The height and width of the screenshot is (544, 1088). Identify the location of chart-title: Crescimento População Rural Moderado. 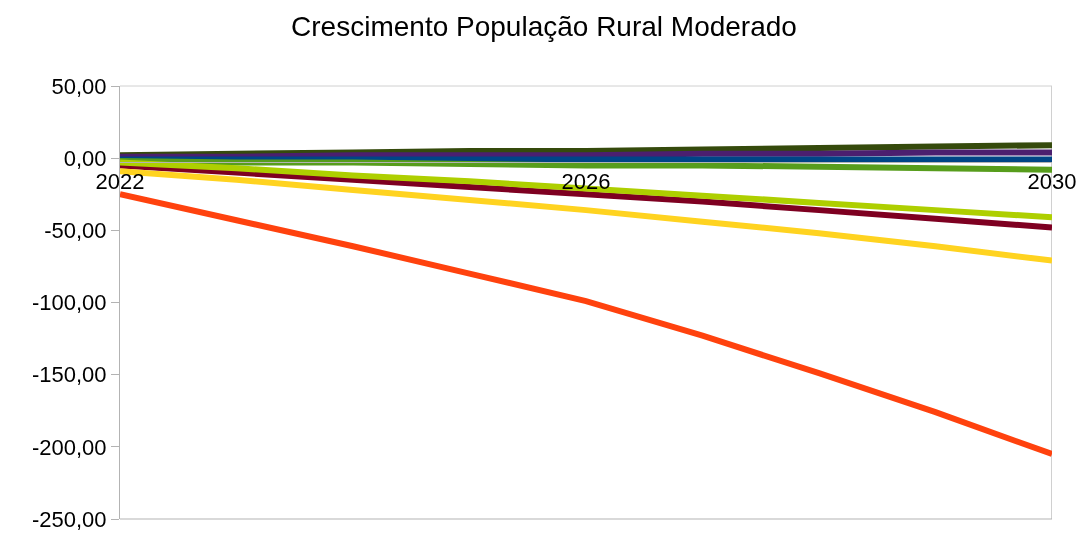
(544, 26).